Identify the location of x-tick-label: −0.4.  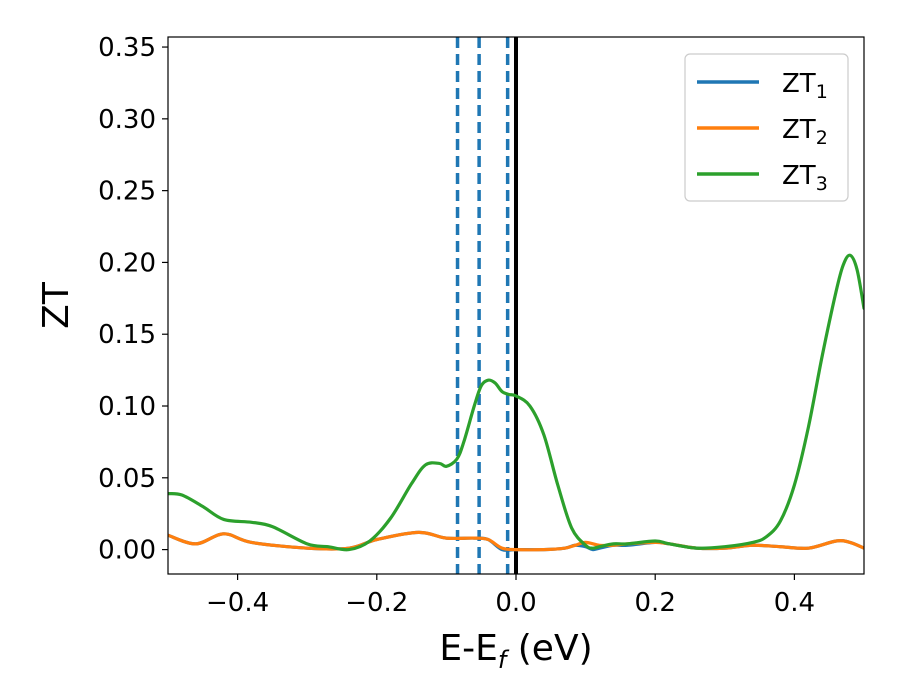
(237, 603).